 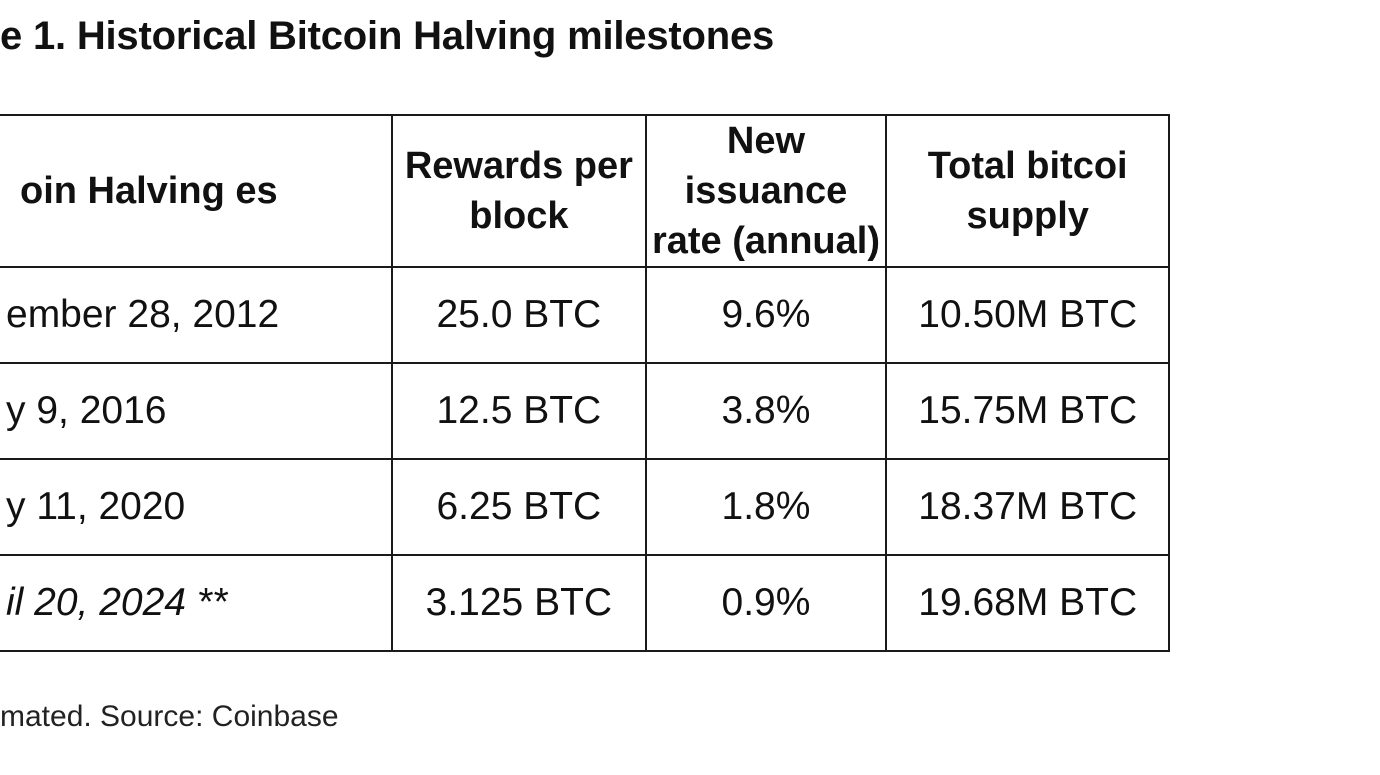 I want to click on table-row: ember 28, 2012 25.0 BTC 9.6% 10.50M BTC, so click(x=585, y=315).